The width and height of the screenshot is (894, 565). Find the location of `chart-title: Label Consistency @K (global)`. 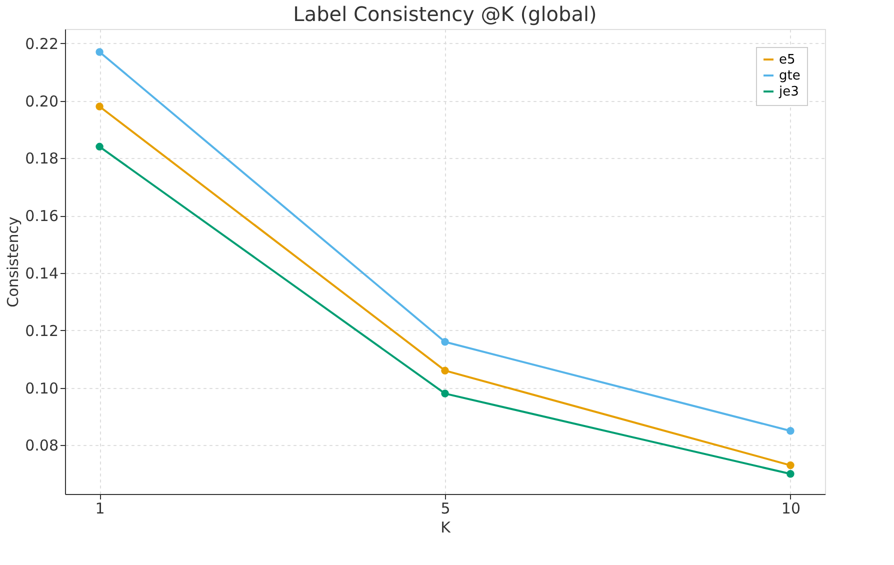

chart-title: Label Consistency @K (global) is located at coordinates (445, 14).